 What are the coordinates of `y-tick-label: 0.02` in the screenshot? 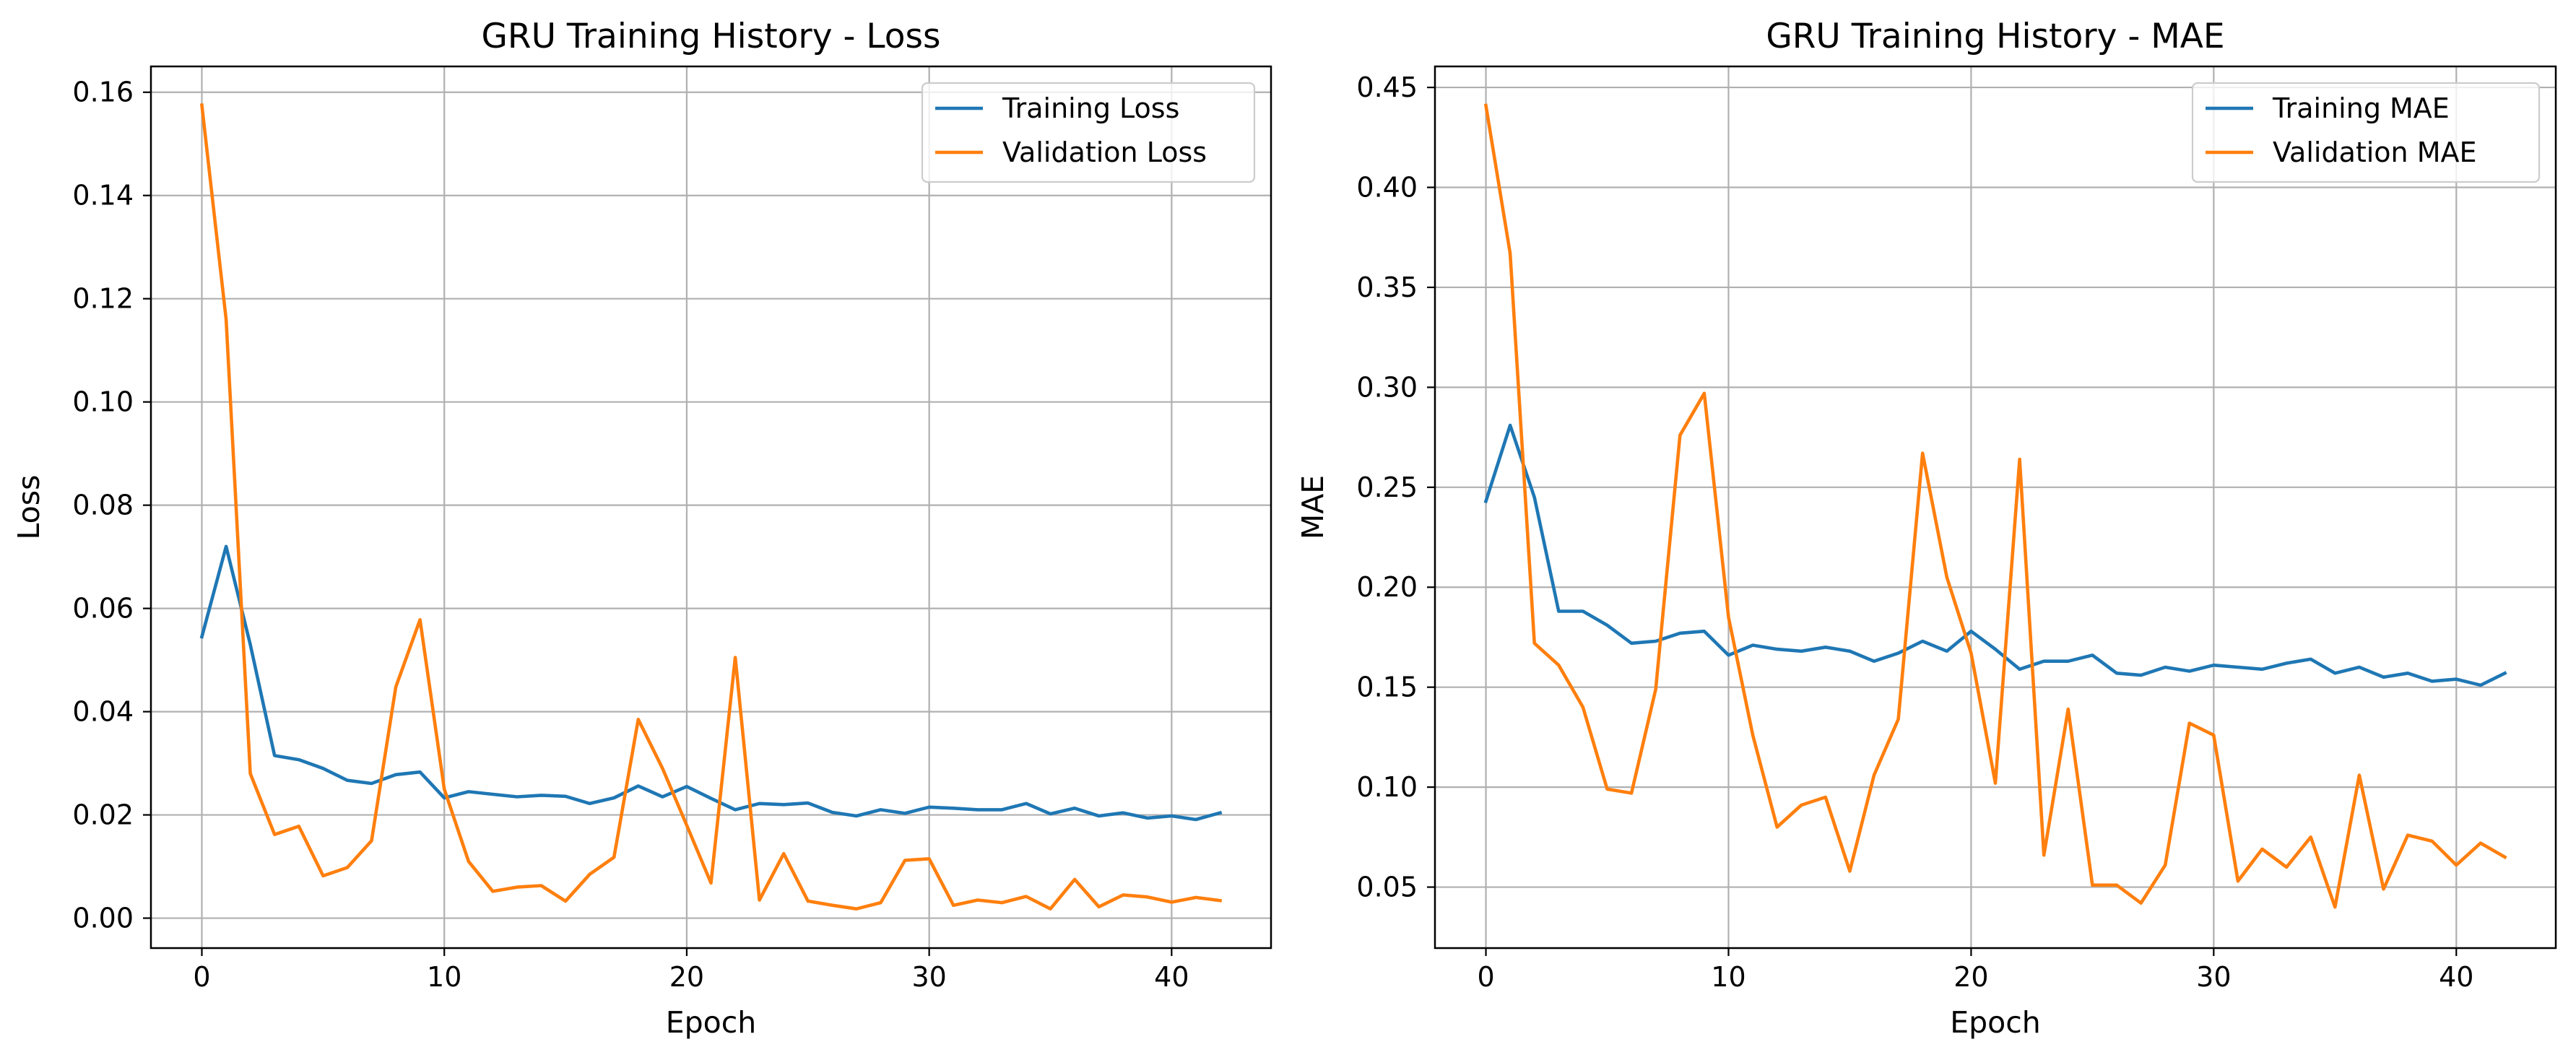 It's located at (103, 815).